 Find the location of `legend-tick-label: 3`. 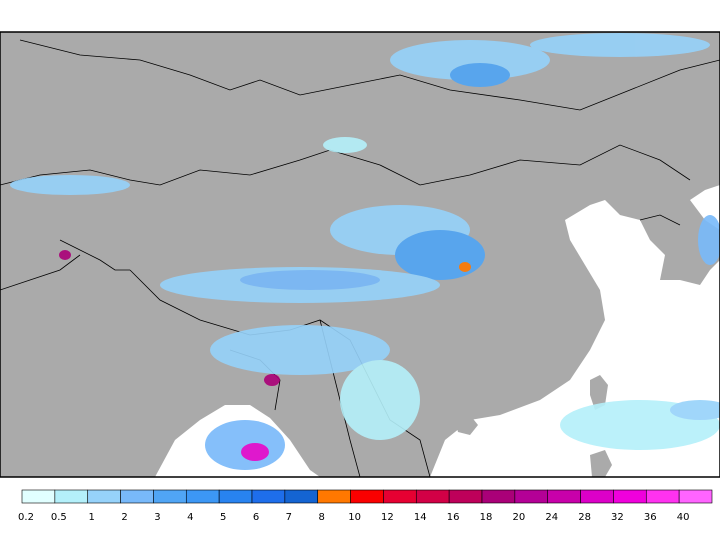

legend-tick-label: 3 is located at coordinates (157, 517).